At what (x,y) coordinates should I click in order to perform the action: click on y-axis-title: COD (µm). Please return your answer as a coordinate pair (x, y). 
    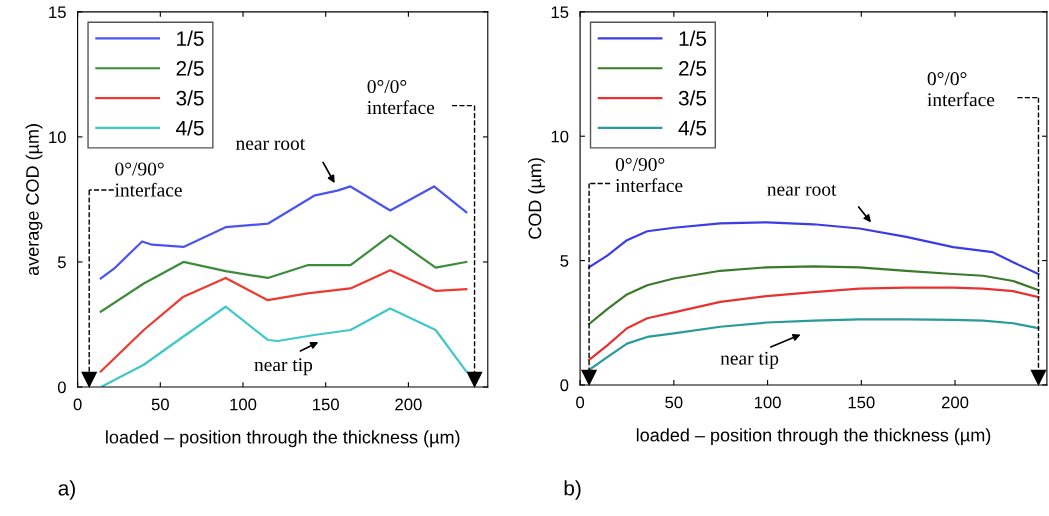
    Looking at the image, I should click on (536, 198).